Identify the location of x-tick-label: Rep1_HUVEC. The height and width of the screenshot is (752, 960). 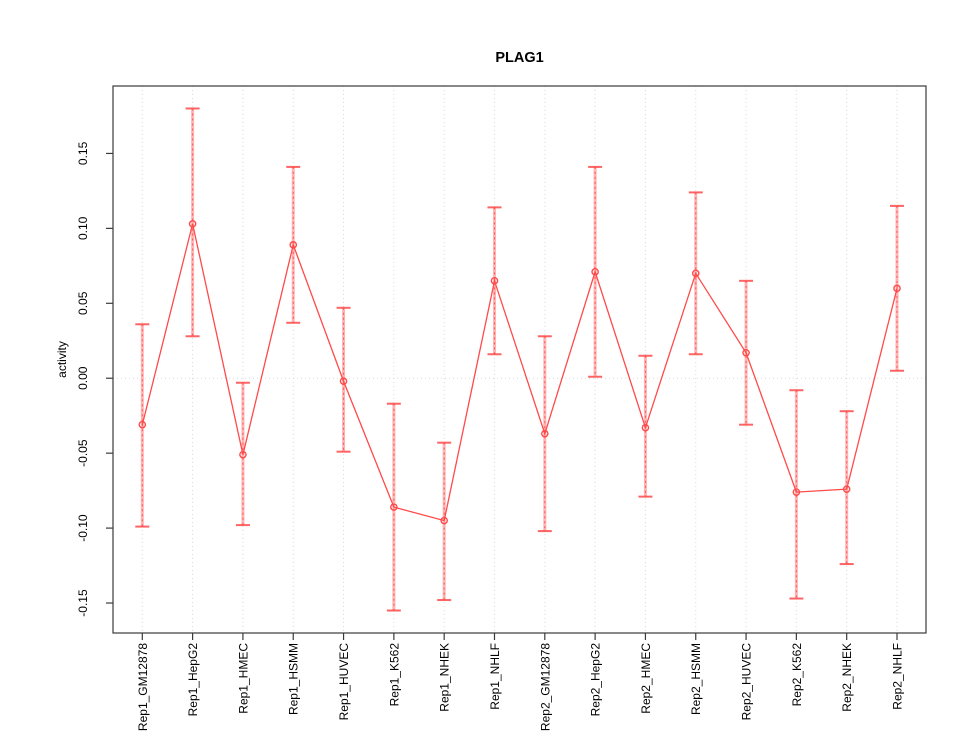
(344, 682).